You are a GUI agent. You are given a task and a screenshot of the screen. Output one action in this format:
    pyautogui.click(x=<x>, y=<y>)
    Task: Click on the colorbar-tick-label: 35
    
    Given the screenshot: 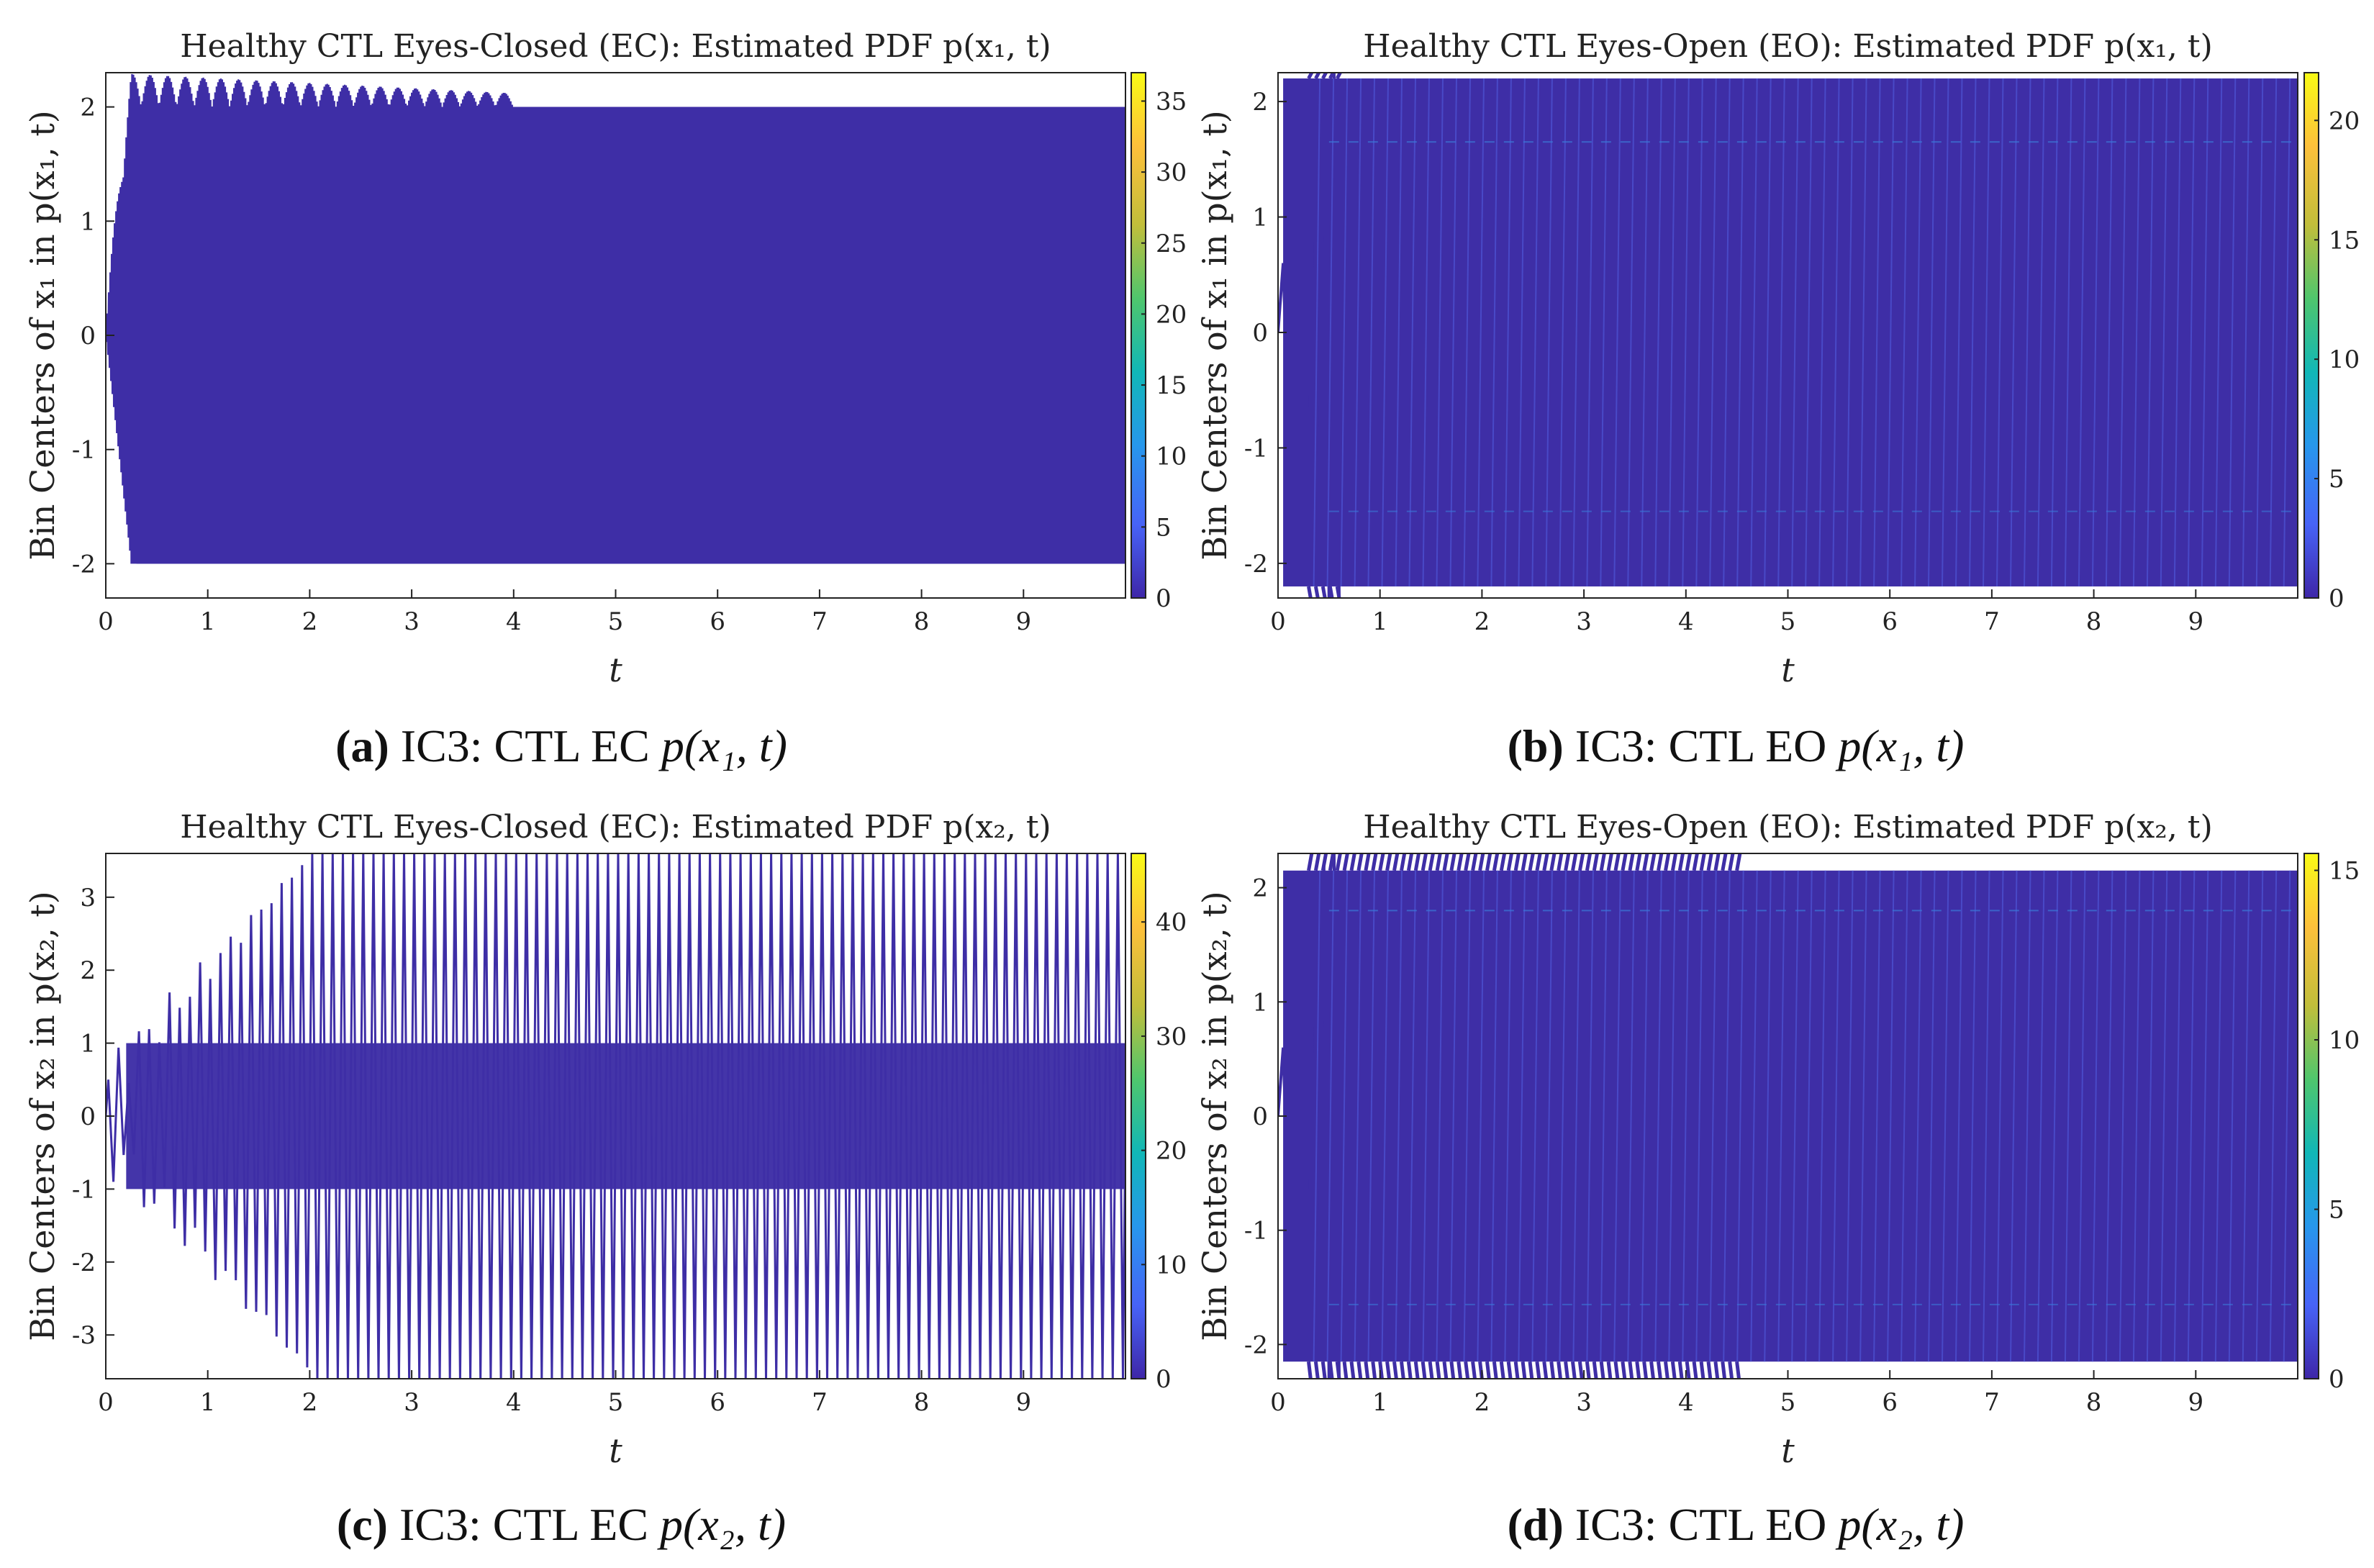 What is the action you would take?
    pyautogui.click(x=1172, y=101)
    